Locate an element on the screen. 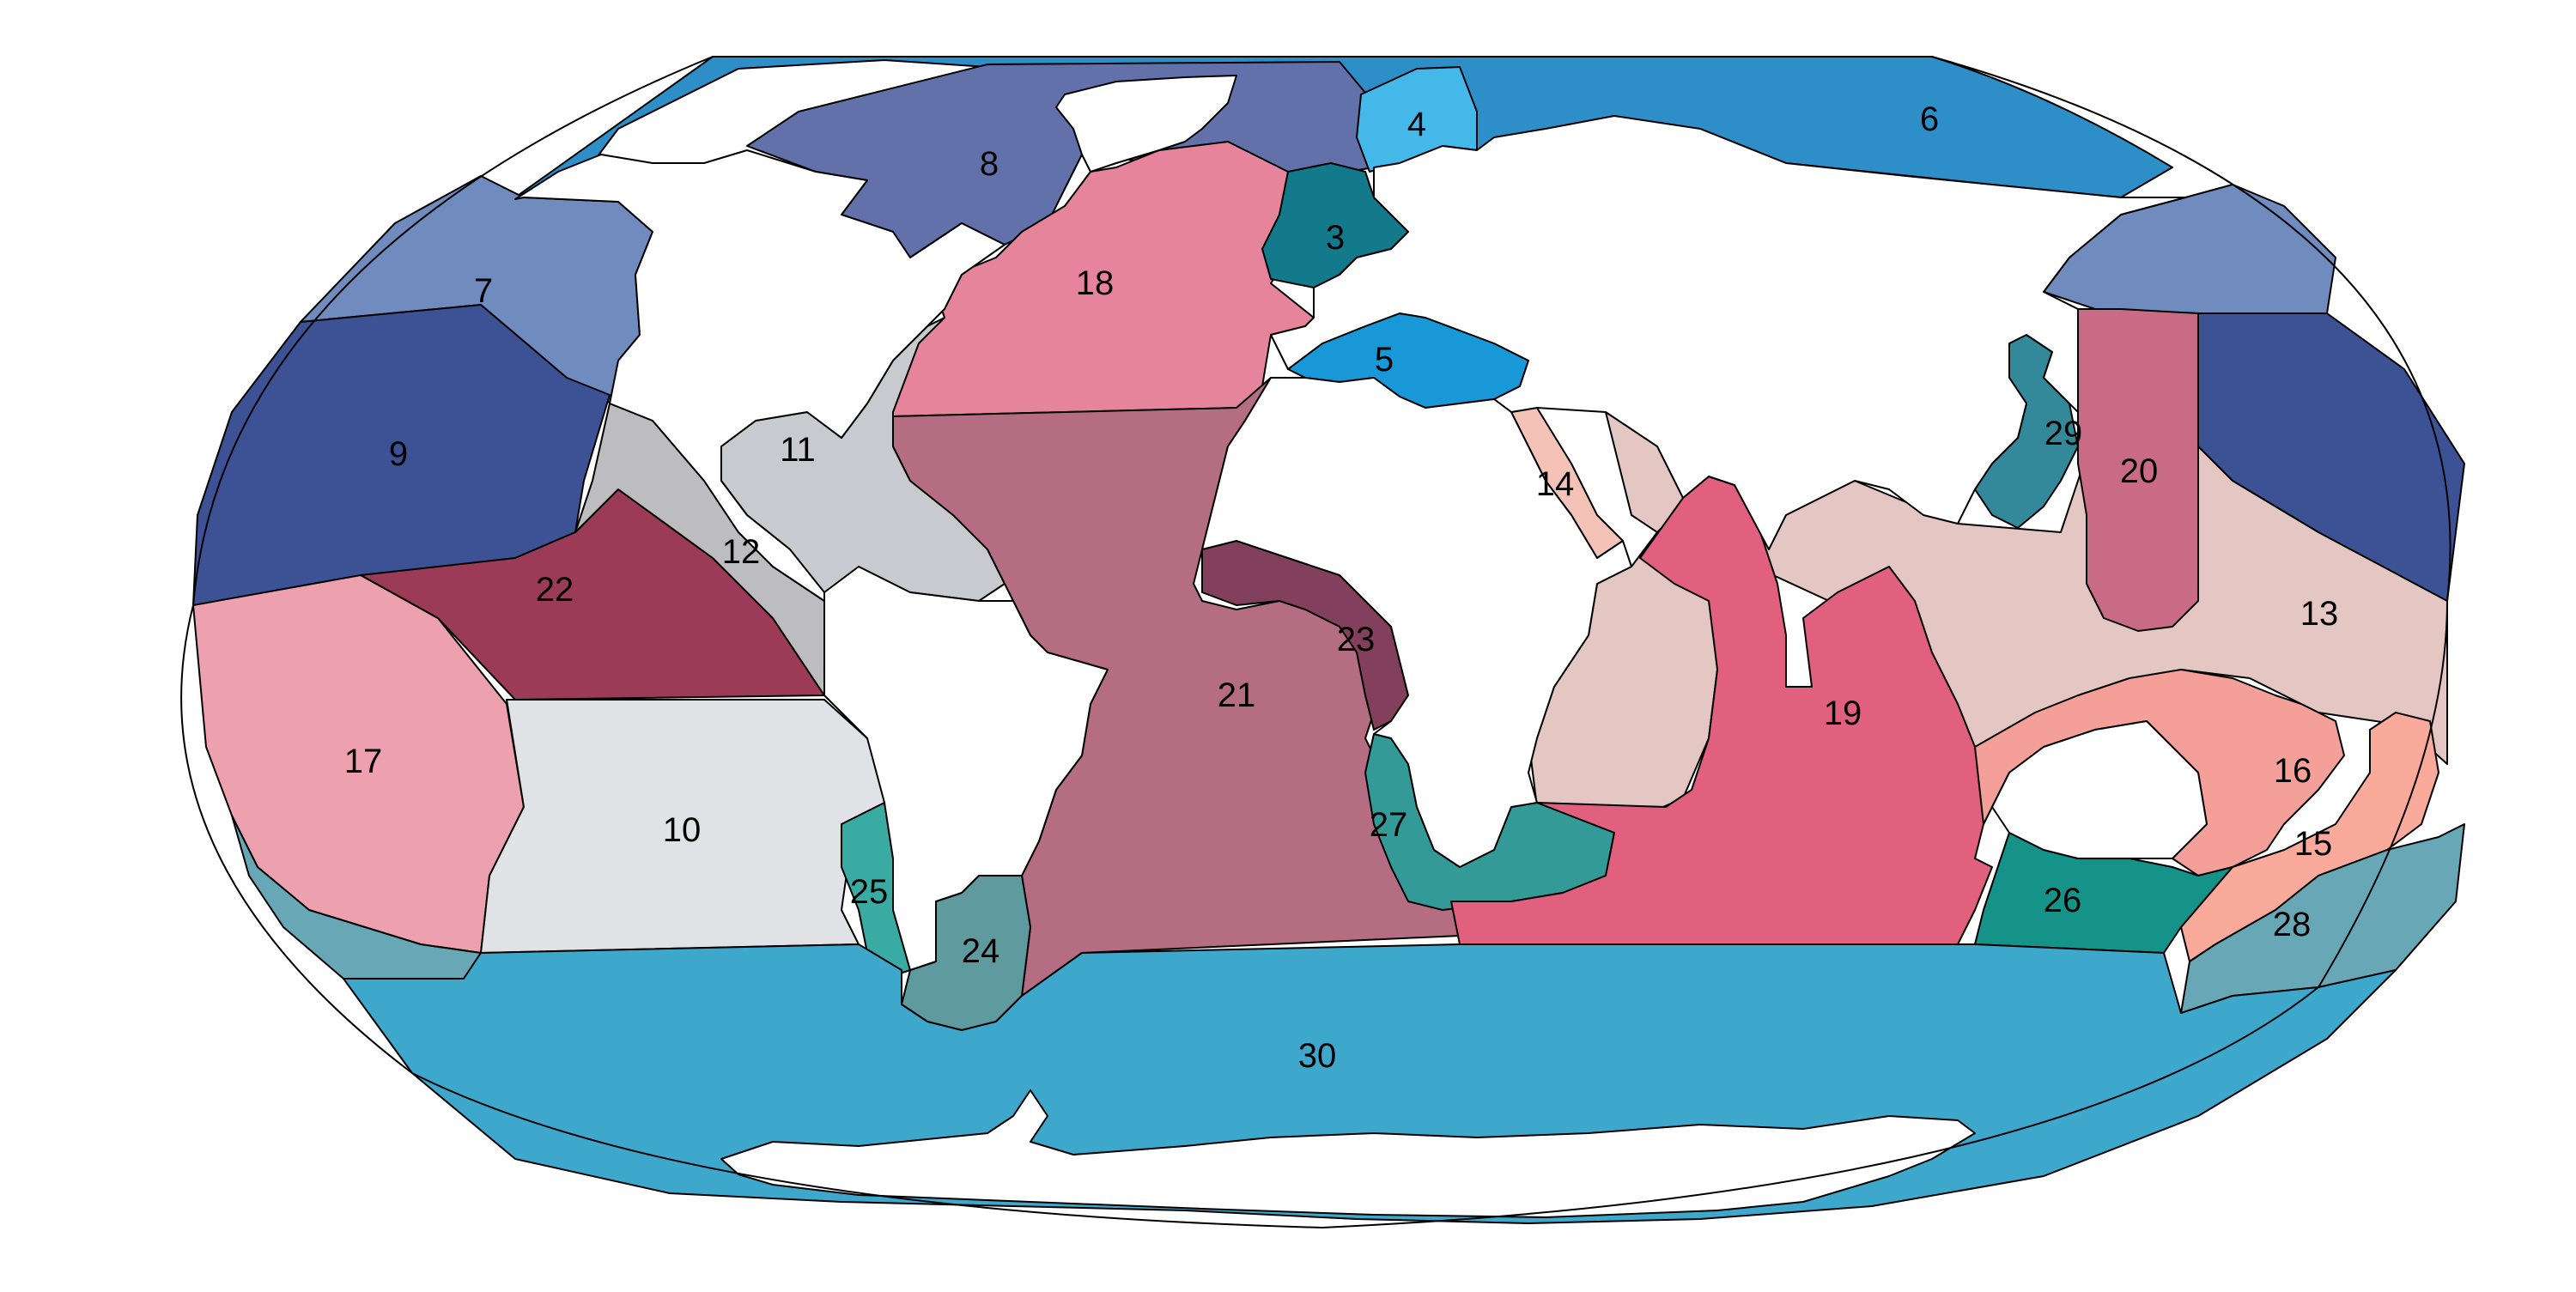  africa is located at coordinates (1416, 622).